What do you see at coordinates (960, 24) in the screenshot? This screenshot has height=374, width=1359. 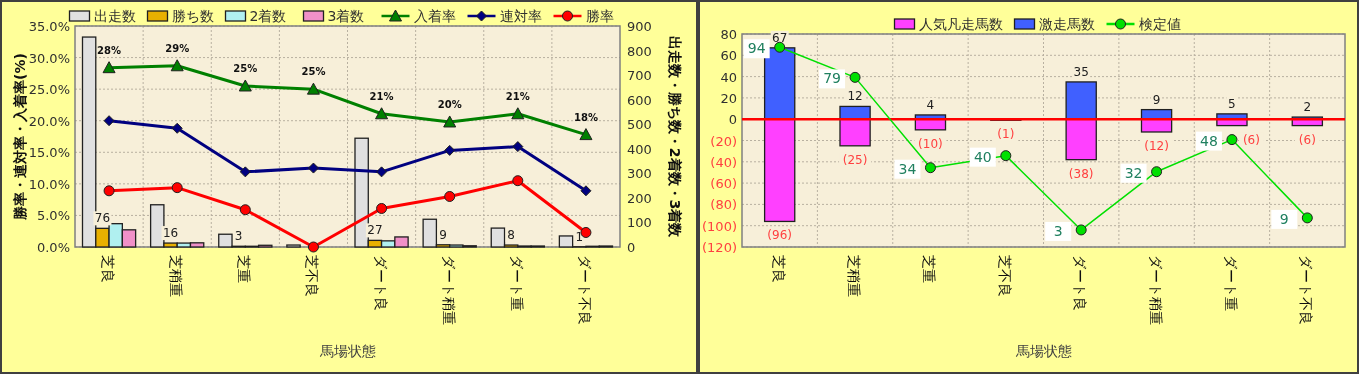 I see `legend-label: 人気凡走馬数` at bounding box center [960, 24].